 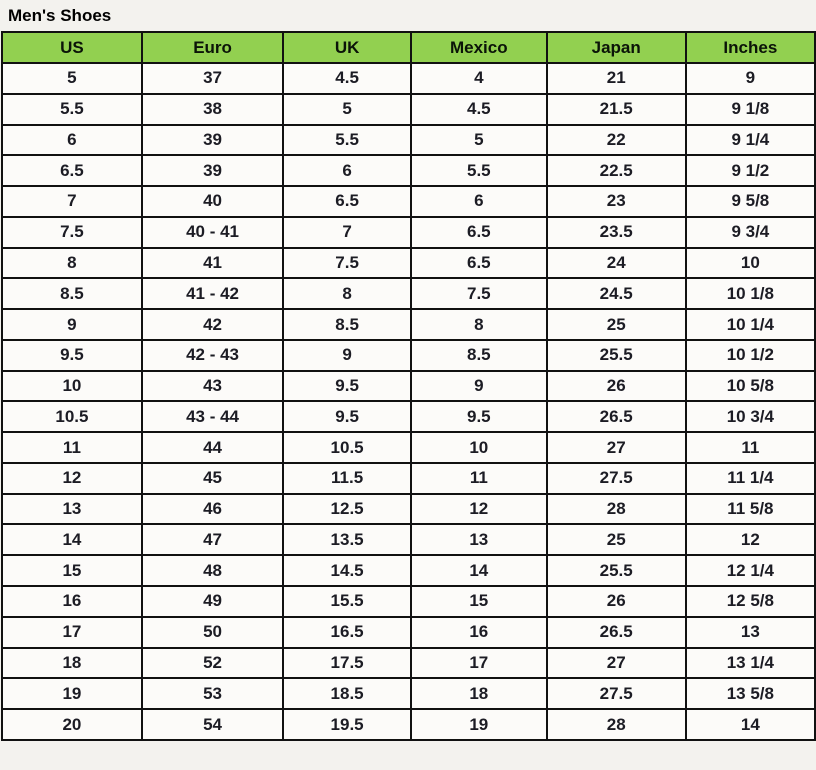 I want to click on table-row: 11 44 10.5 10 27 11, so click(x=408, y=447).